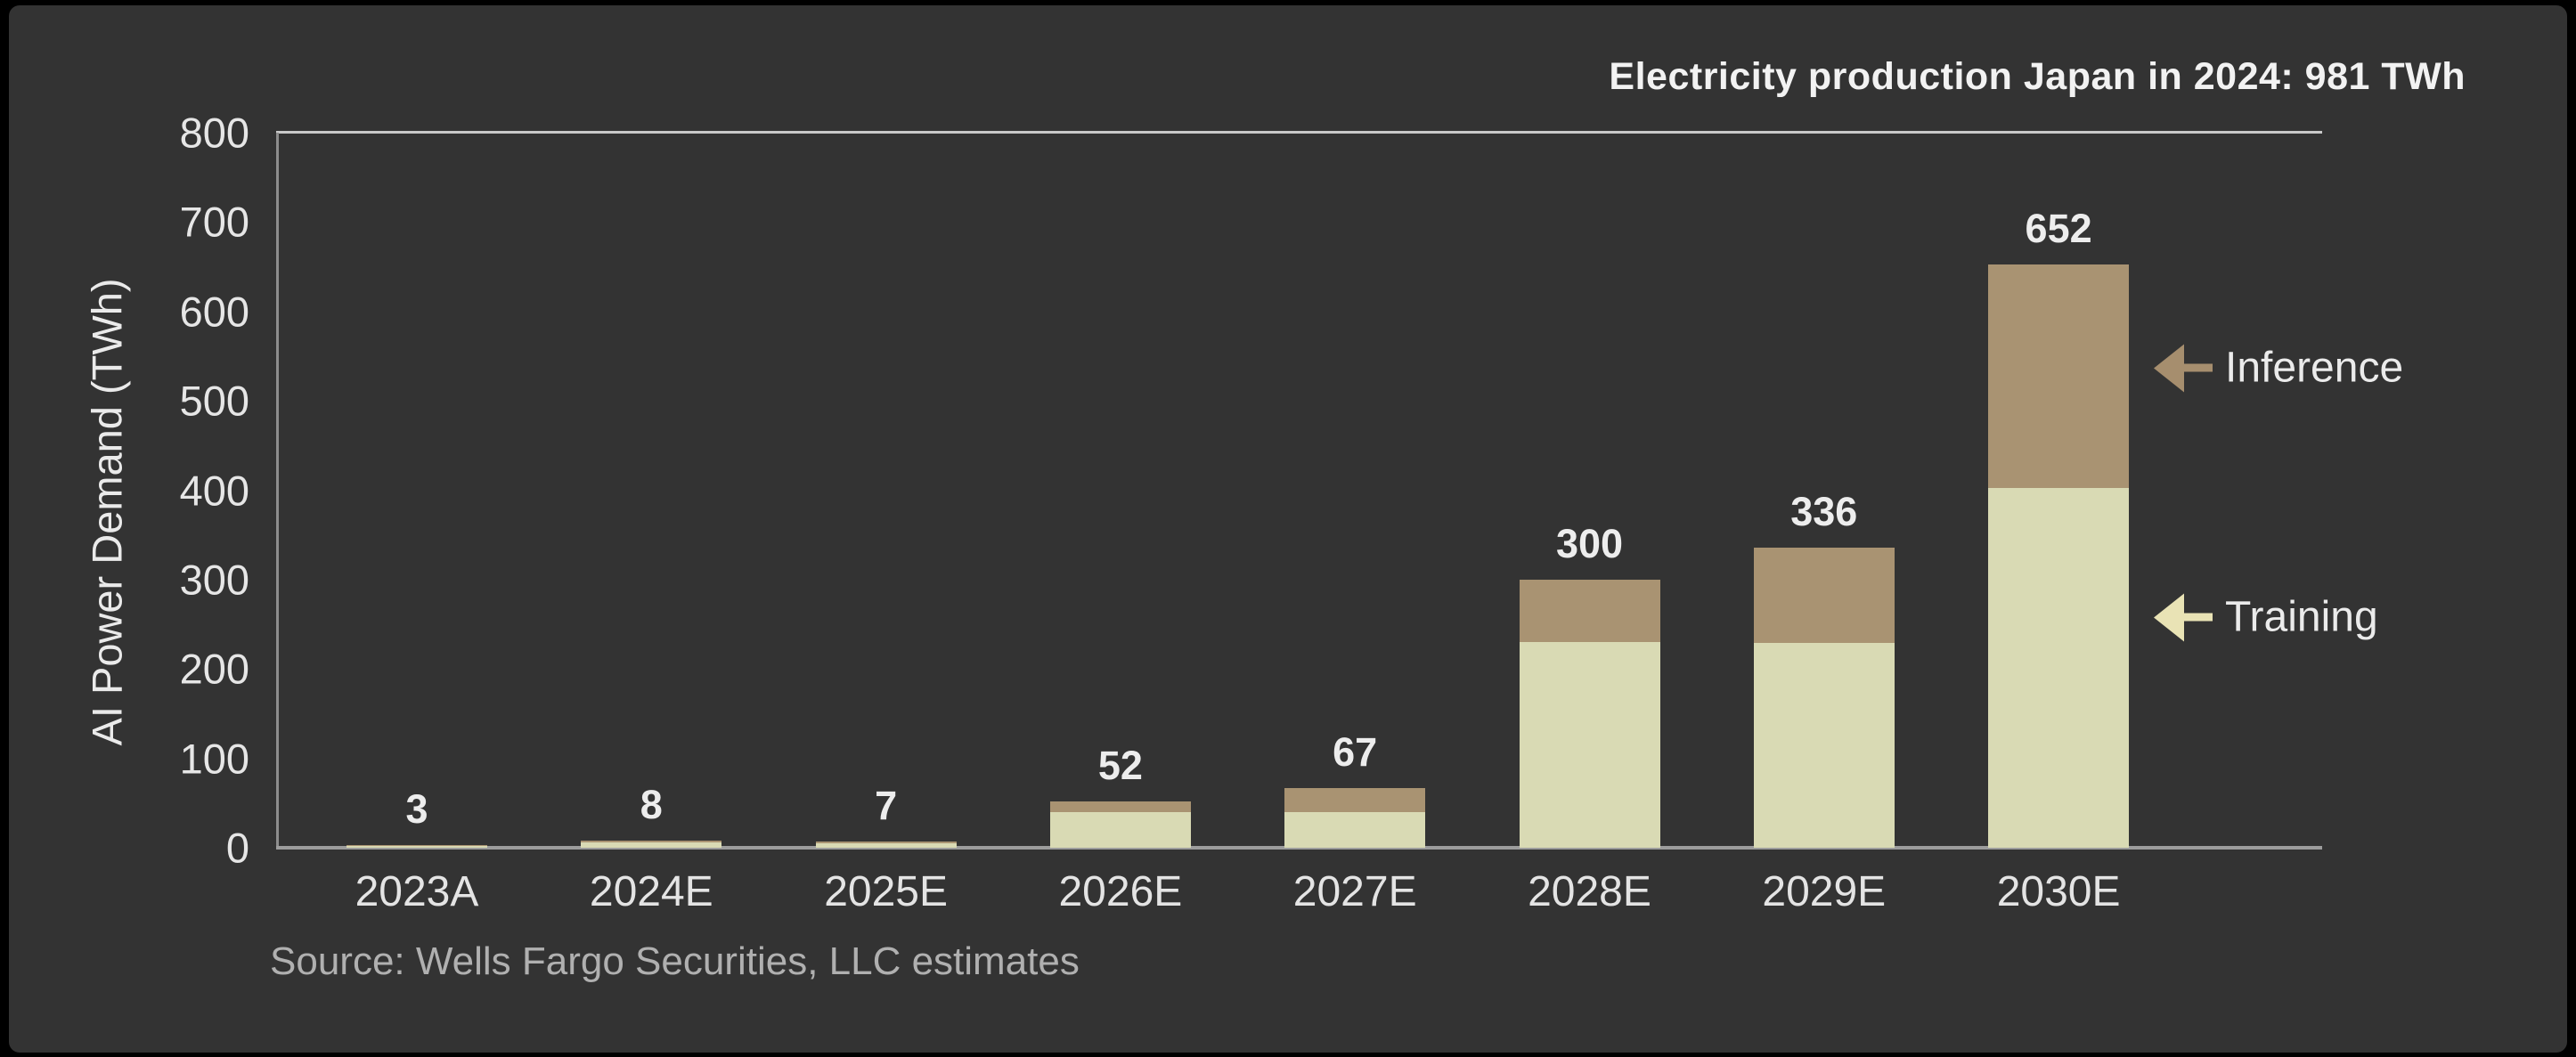 This screenshot has width=2576, height=1057. What do you see at coordinates (214, 401) in the screenshot?
I see `y-tick-label: 500` at bounding box center [214, 401].